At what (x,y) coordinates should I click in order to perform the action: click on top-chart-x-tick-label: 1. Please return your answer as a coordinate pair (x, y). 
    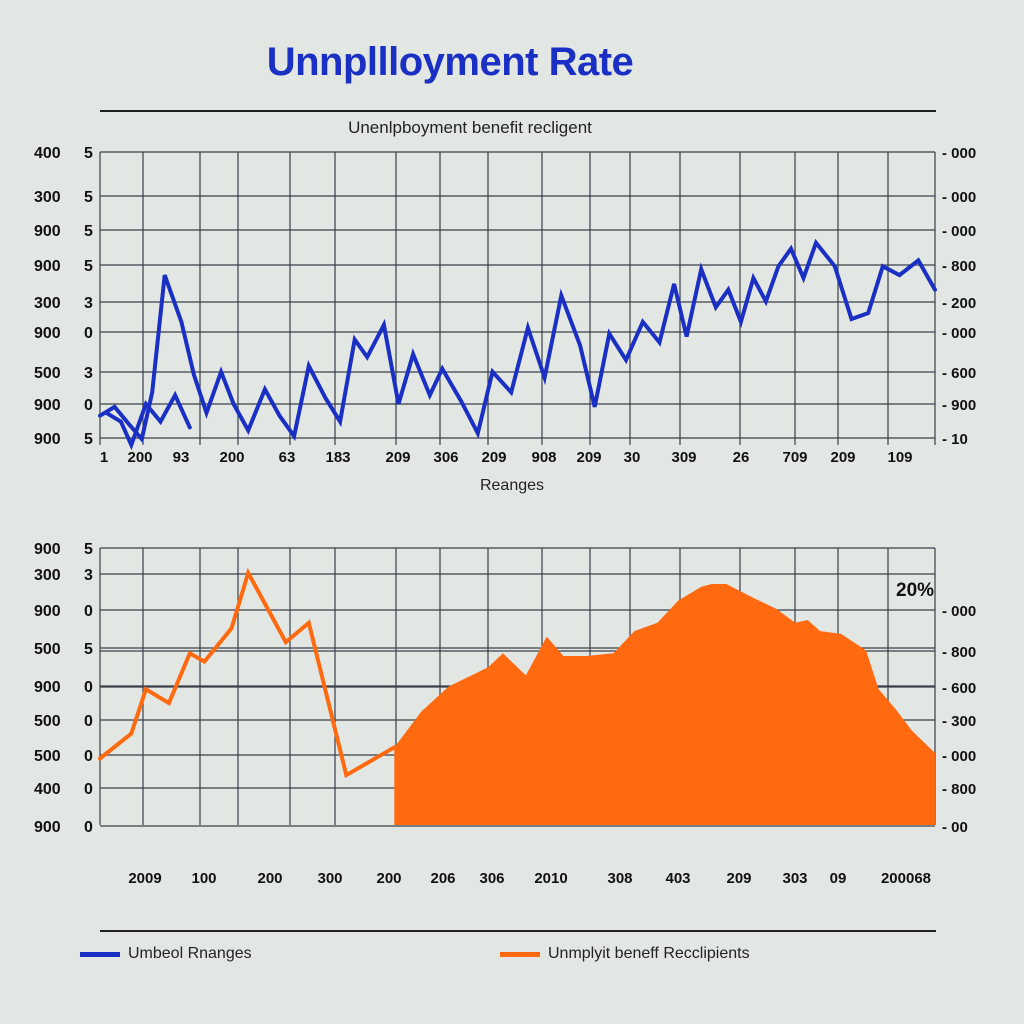
    Looking at the image, I should click on (104, 457).